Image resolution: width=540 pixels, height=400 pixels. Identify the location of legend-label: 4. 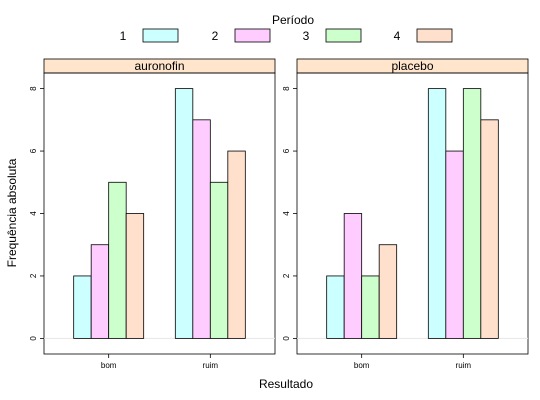
(397, 36).